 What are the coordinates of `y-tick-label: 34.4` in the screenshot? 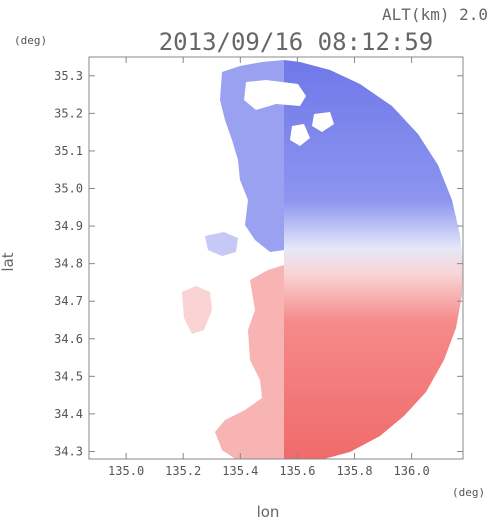 It's located at (68, 414).